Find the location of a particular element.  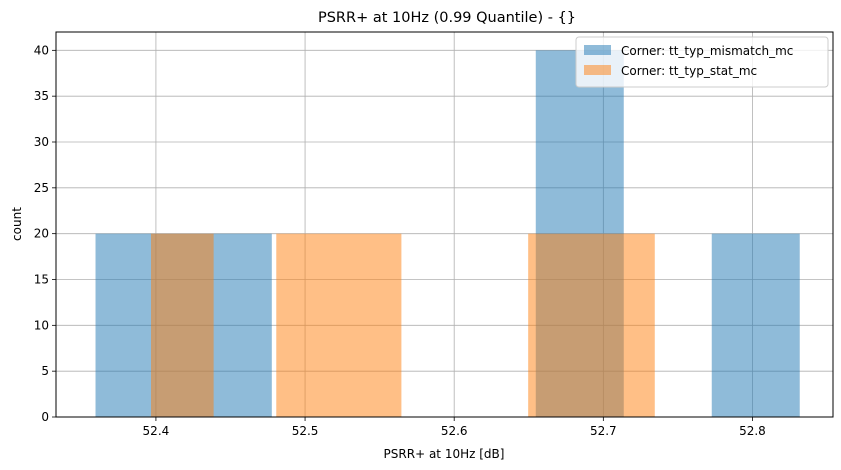

legend-frame is located at coordinates (702, 62).